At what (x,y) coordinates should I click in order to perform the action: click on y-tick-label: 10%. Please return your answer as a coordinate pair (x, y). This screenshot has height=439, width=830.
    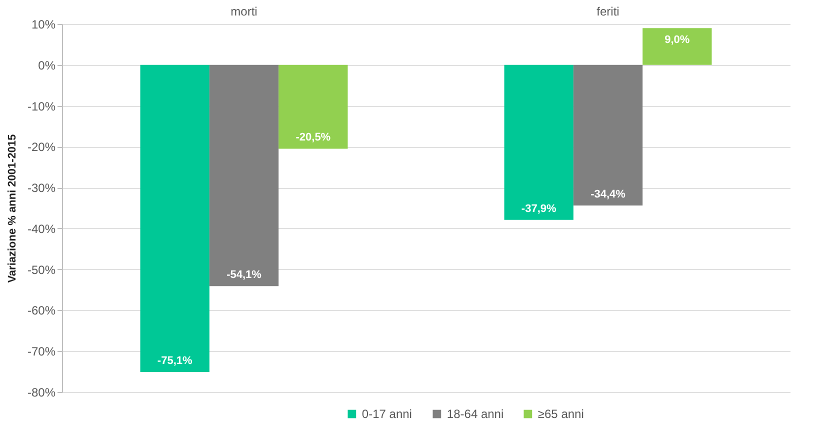
    Looking at the image, I should click on (43, 25).